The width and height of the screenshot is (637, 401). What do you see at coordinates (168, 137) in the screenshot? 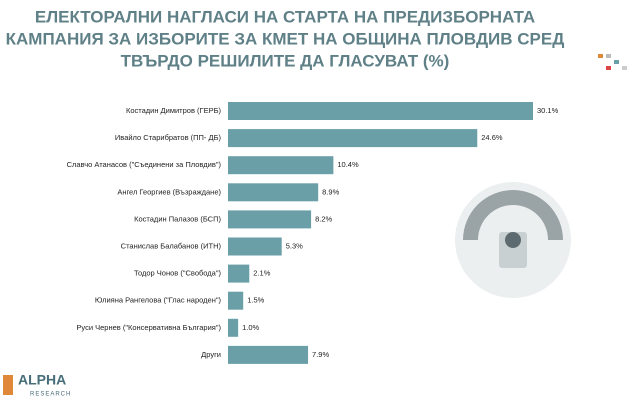
I see `category-label: Ивайло Старибратов (ПП- ДБ)` at bounding box center [168, 137].